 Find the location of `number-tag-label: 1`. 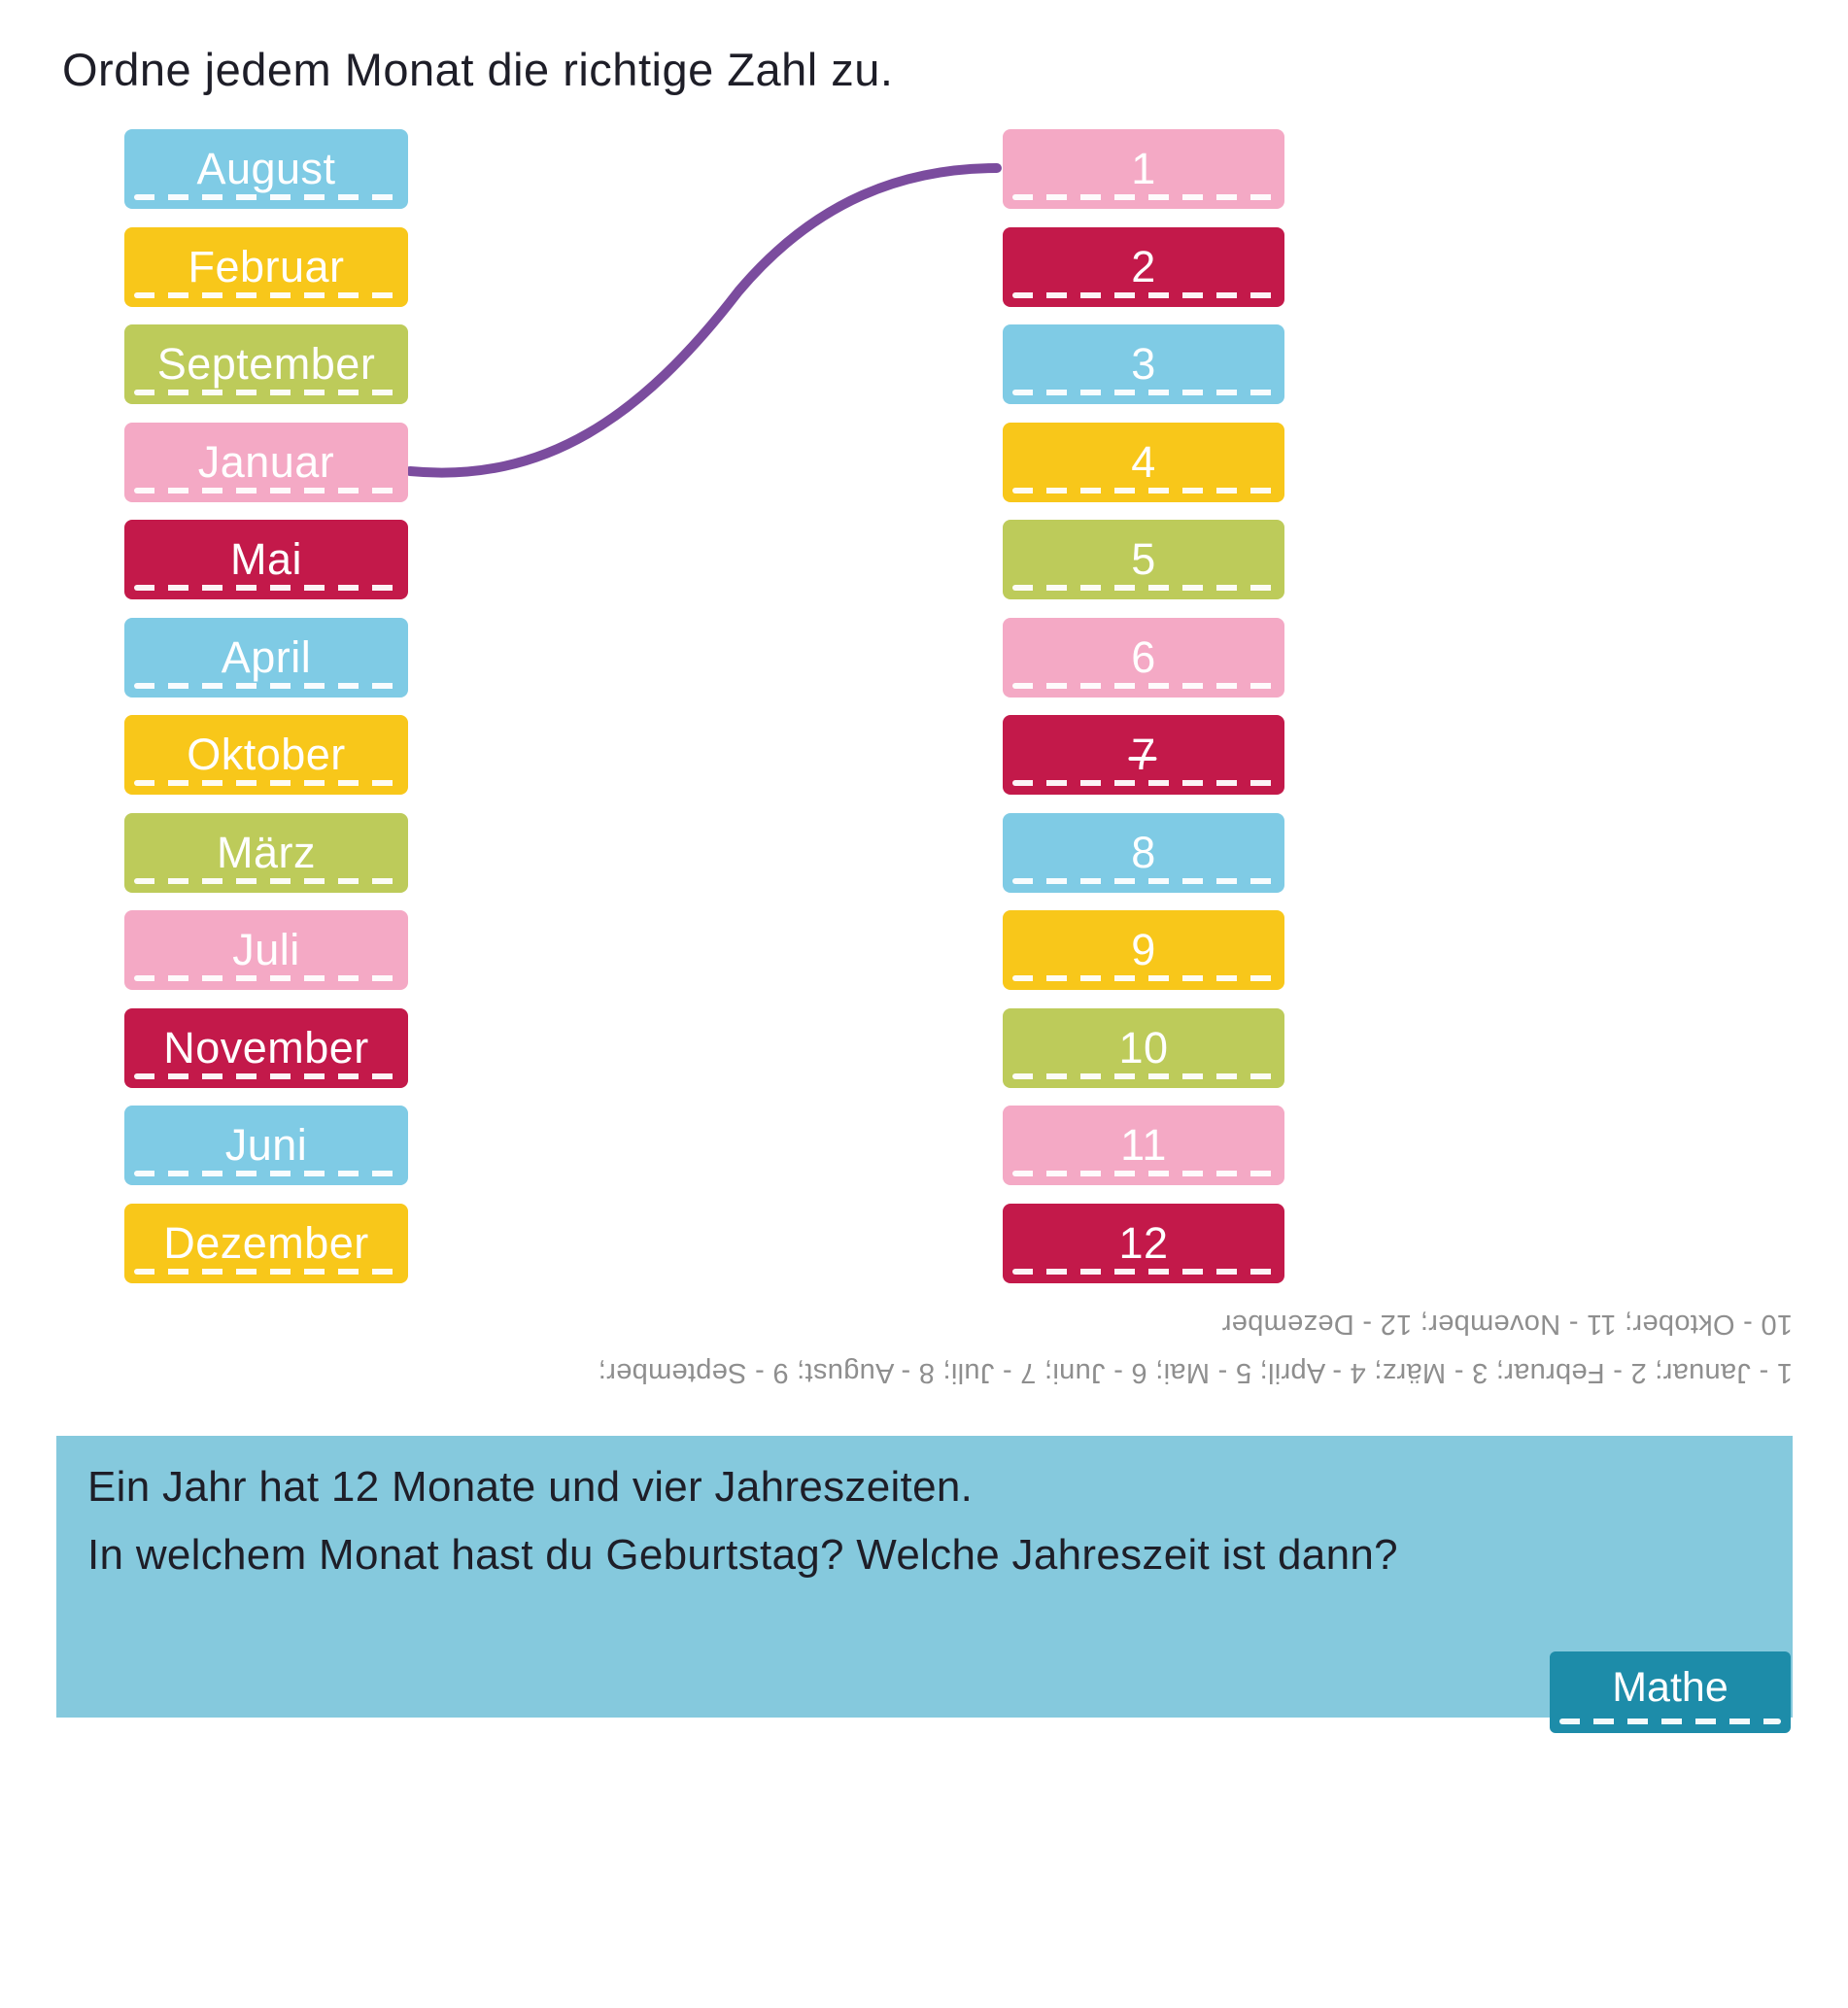

number-tag-label: 1 is located at coordinates (1143, 169).